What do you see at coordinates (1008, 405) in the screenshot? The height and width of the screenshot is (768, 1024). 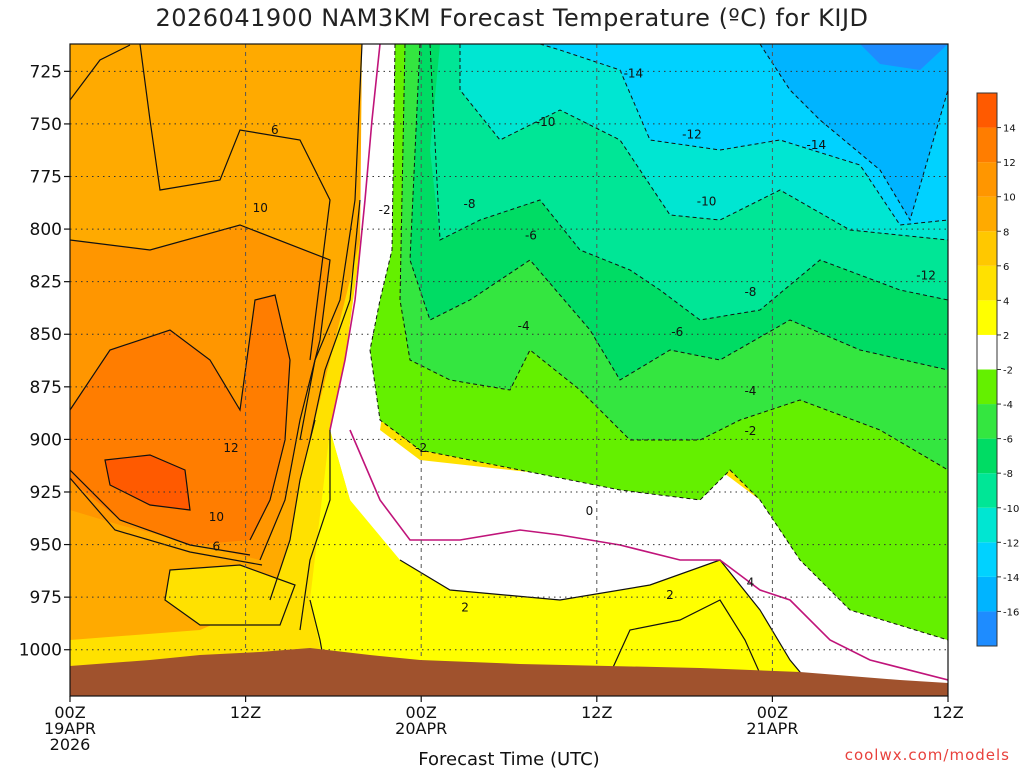 I see `colorbar-label: -4` at bounding box center [1008, 405].